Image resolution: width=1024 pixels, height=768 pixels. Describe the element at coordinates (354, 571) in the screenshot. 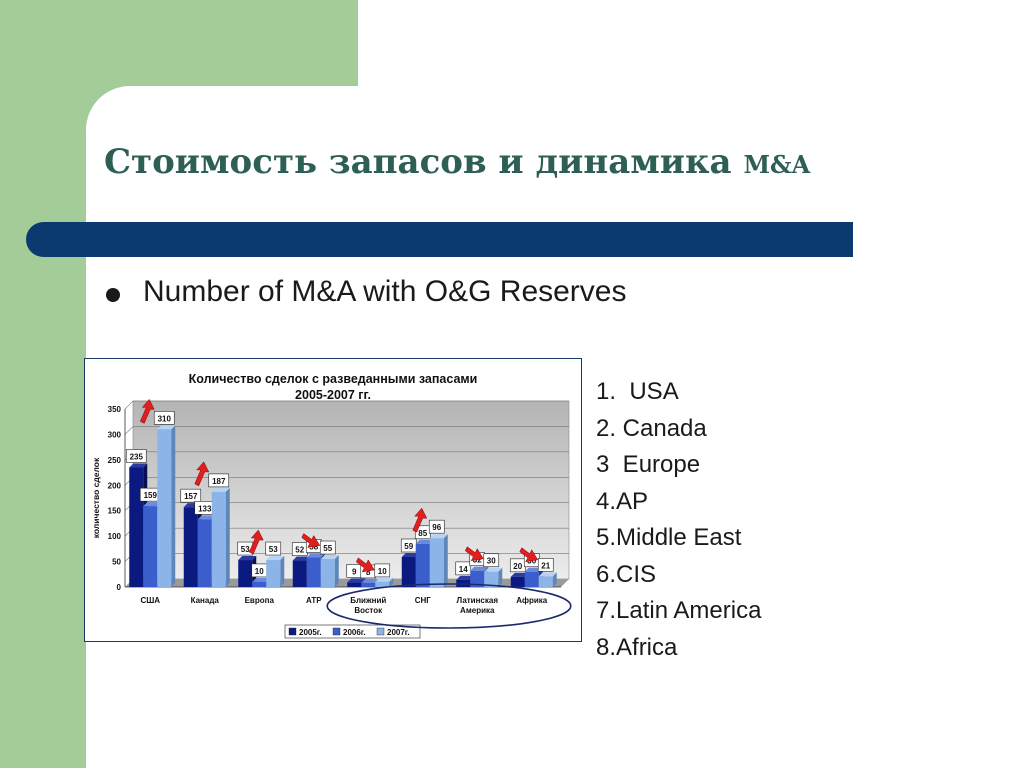

I see `data-label: 9` at that location.